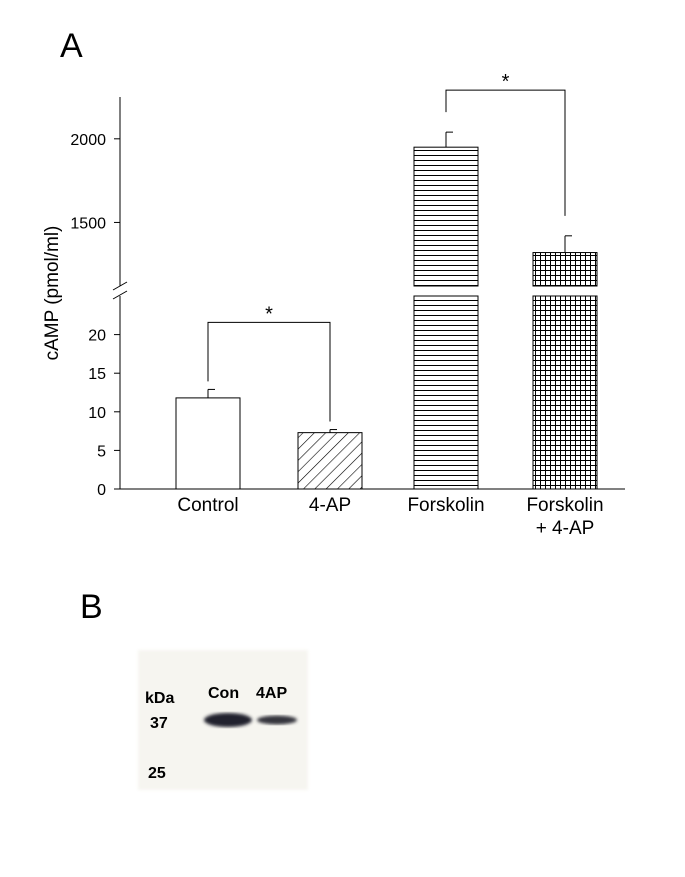  What do you see at coordinates (91, 607) in the screenshot?
I see `panel-label: B` at bounding box center [91, 607].